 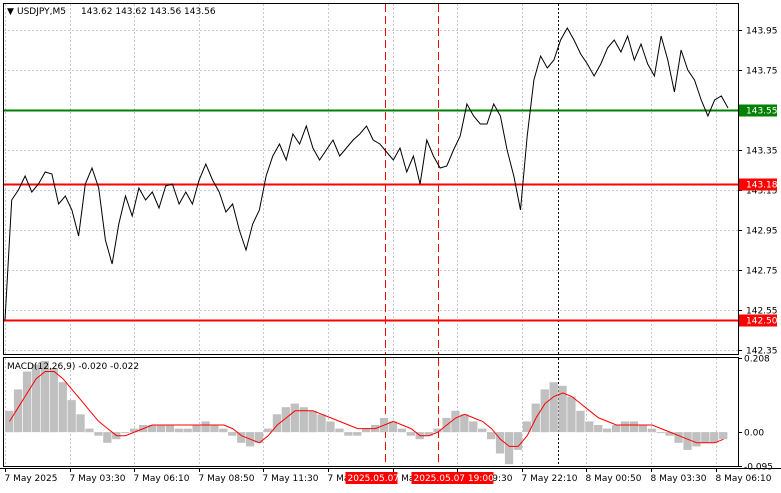 I want to click on symbol-timeframe: USDJPY,M5, so click(x=41, y=12).